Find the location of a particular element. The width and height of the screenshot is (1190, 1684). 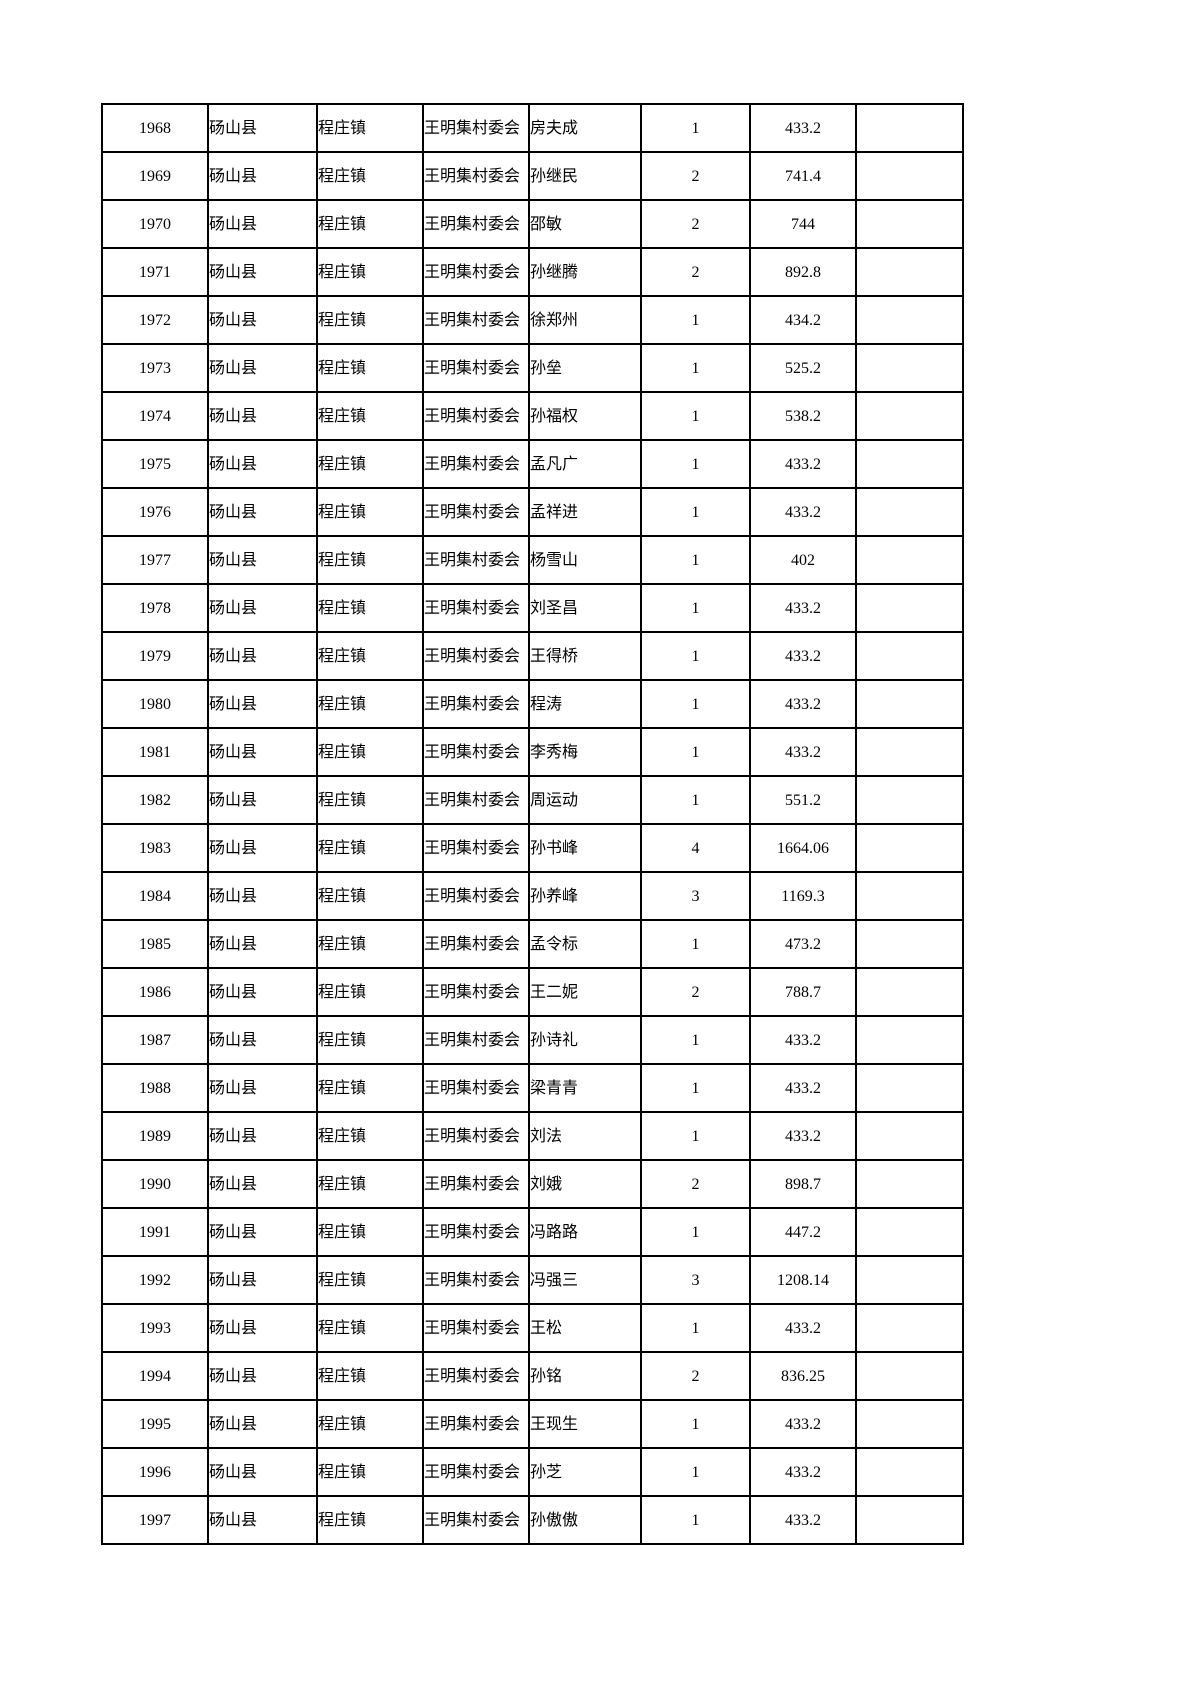

table-row: 1986 砀山县 程庄镇 王明集村委会 王二妮 2 788.7 is located at coordinates (532, 992).